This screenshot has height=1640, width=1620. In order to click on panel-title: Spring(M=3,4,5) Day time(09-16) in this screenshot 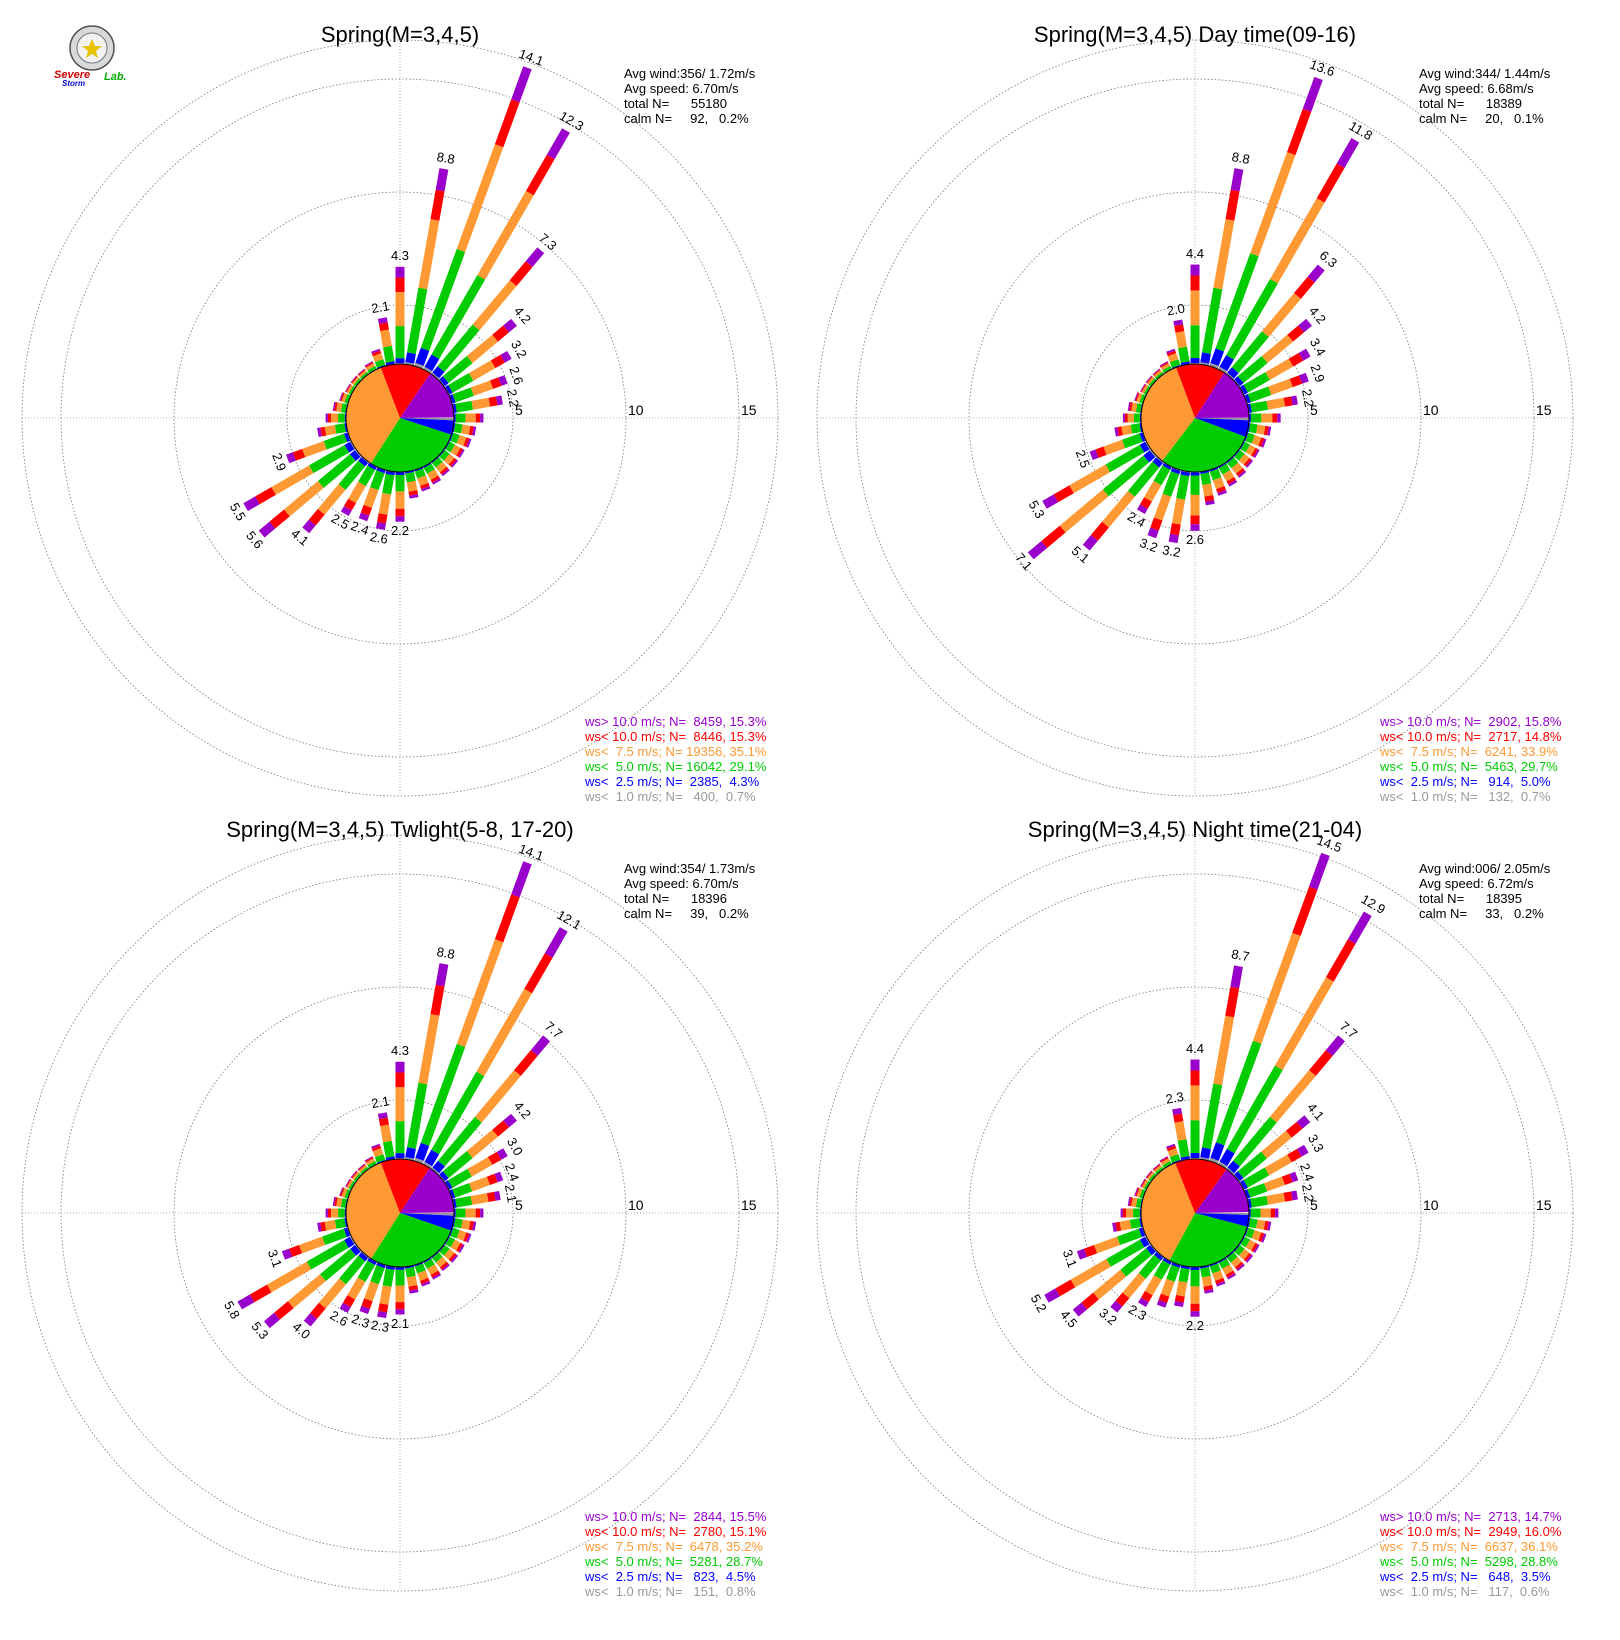, I will do `click(1195, 34)`.